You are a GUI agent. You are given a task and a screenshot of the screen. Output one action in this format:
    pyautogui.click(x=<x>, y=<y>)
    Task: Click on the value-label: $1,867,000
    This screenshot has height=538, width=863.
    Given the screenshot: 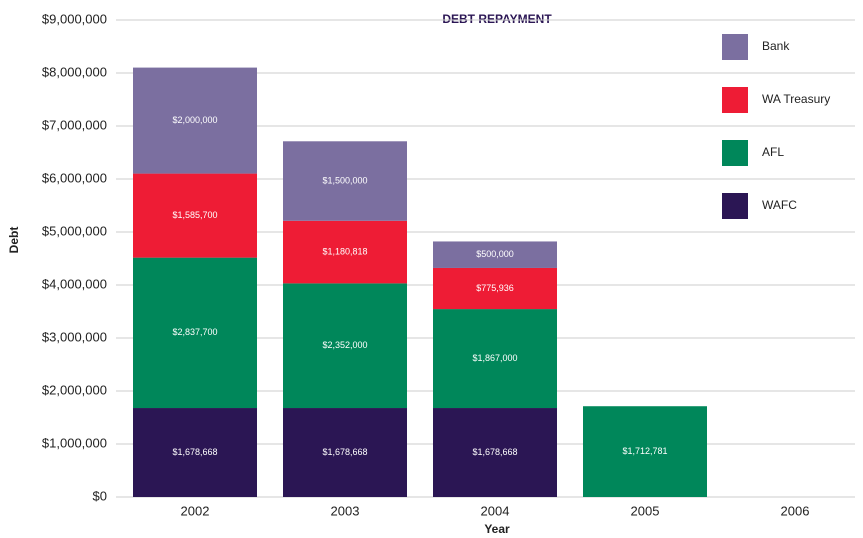 What is the action you would take?
    pyautogui.click(x=494, y=358)
    